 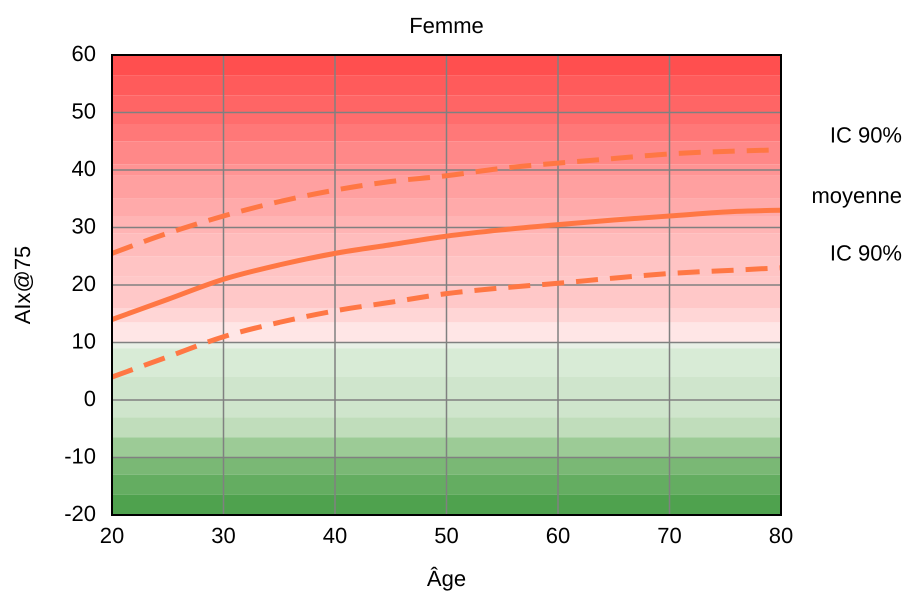 I want to click on y-tick-label: 30, so click(x=84, y=225).